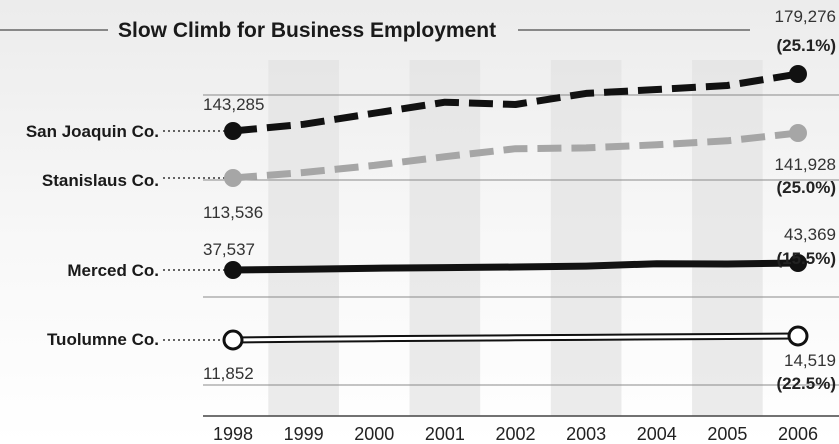 Image resolution: width=839 pixels, height=444 pixels. I want to click on start-value-tuolumne-co: 11,852, so click(228, 373).